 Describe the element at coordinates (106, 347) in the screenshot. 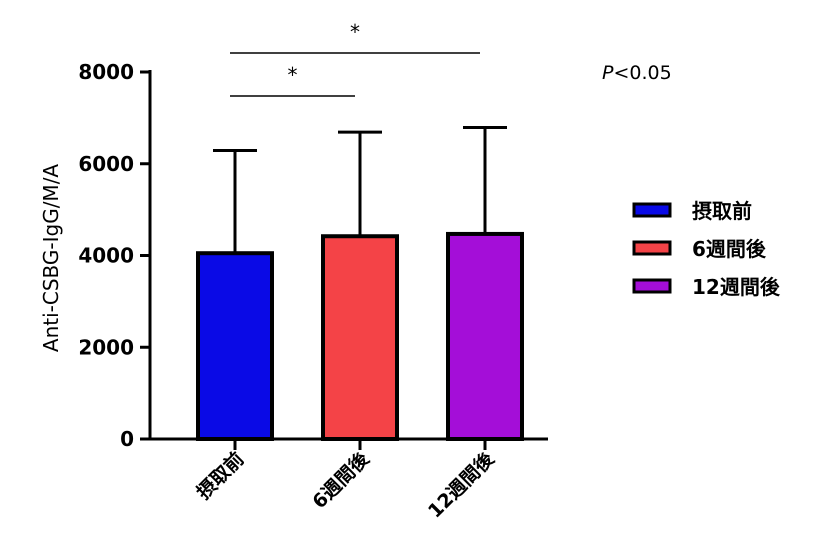

I see `y-tick-label: 2000` at that location.